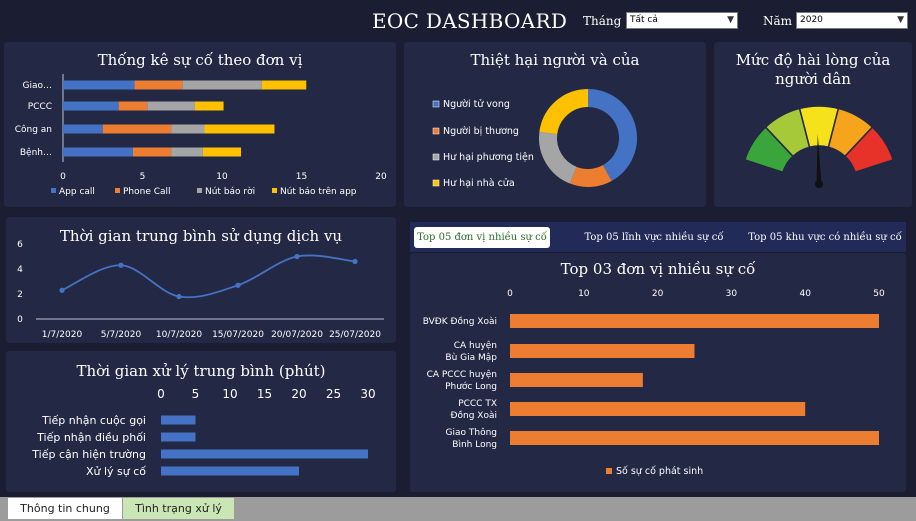 This screenshot has width=916, height=521. I want to click on category-label: PCCC, so click(40, 107).